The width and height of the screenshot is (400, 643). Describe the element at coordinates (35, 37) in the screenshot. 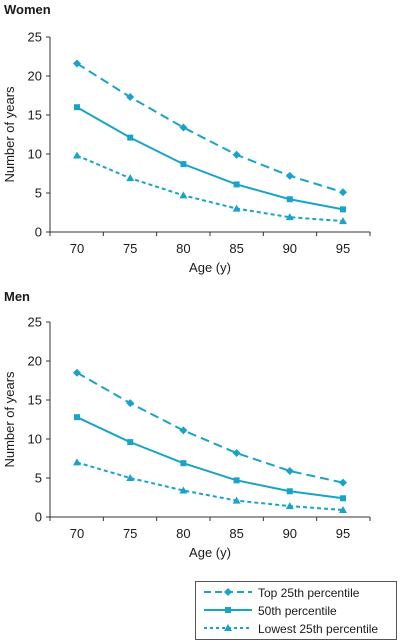

I see `women-y-tick-label: 25` at that location.